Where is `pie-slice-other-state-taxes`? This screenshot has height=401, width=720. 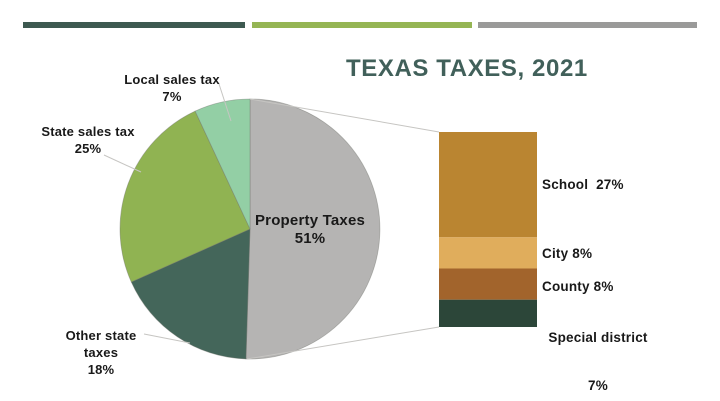 pie-slice-other-state-taxes is located at coordinates (190, 294).